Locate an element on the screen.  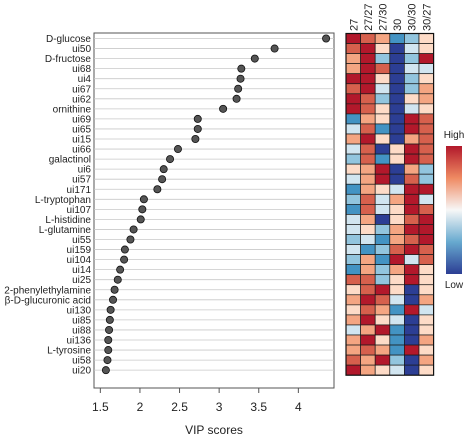
x-tick-label: 2.5 is located at coordinates (179, 407).